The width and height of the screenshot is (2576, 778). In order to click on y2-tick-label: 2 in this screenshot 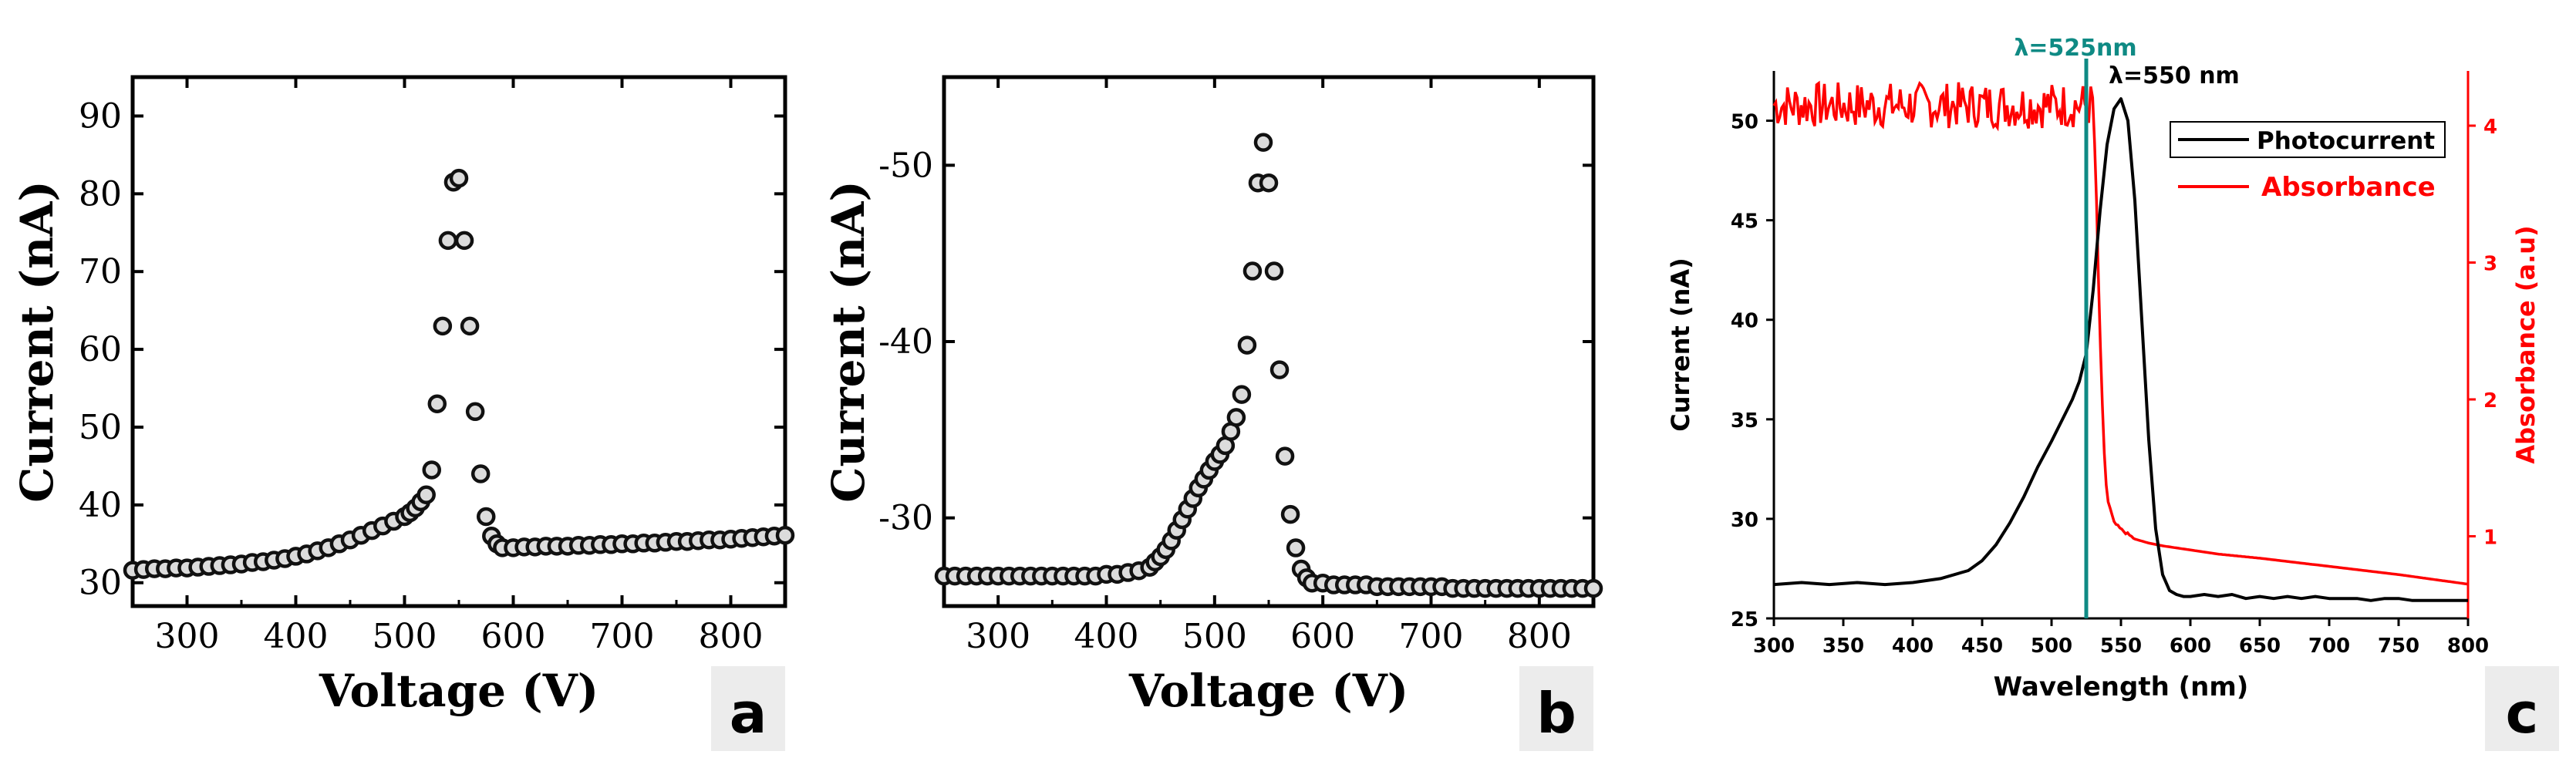, I will do `click(2490, 401)`.